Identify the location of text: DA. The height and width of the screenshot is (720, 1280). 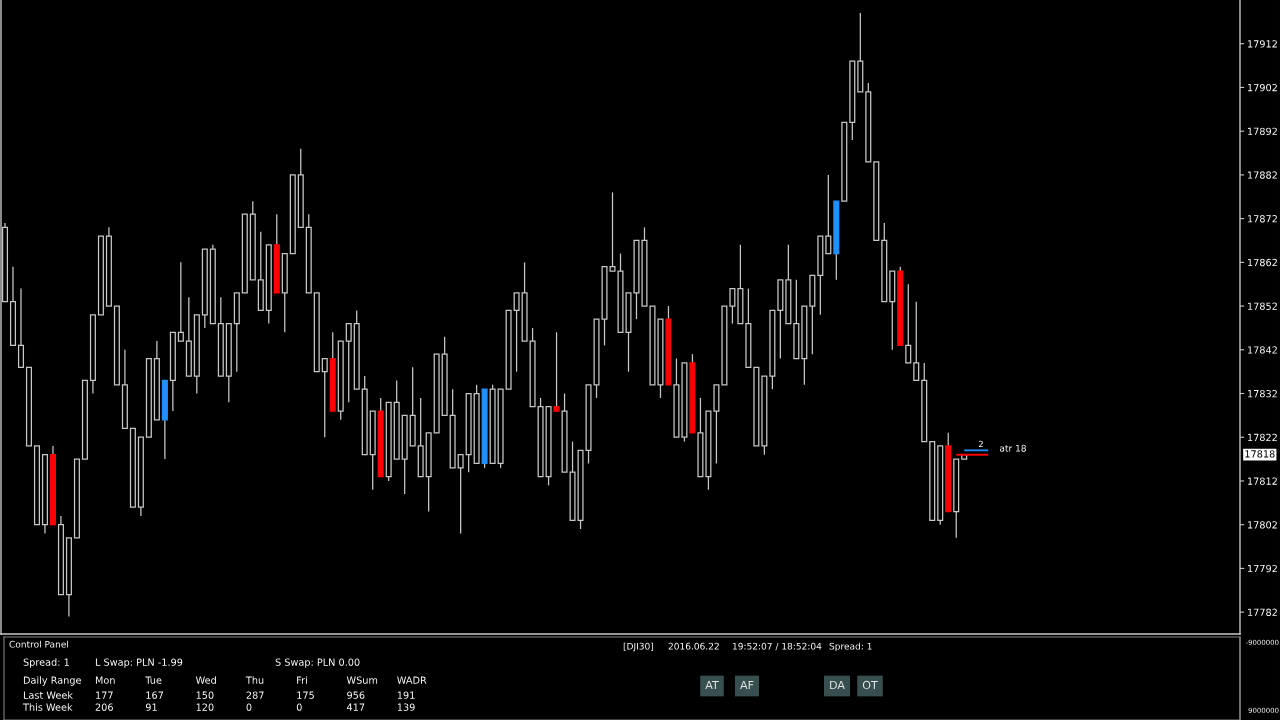
(837, 685).